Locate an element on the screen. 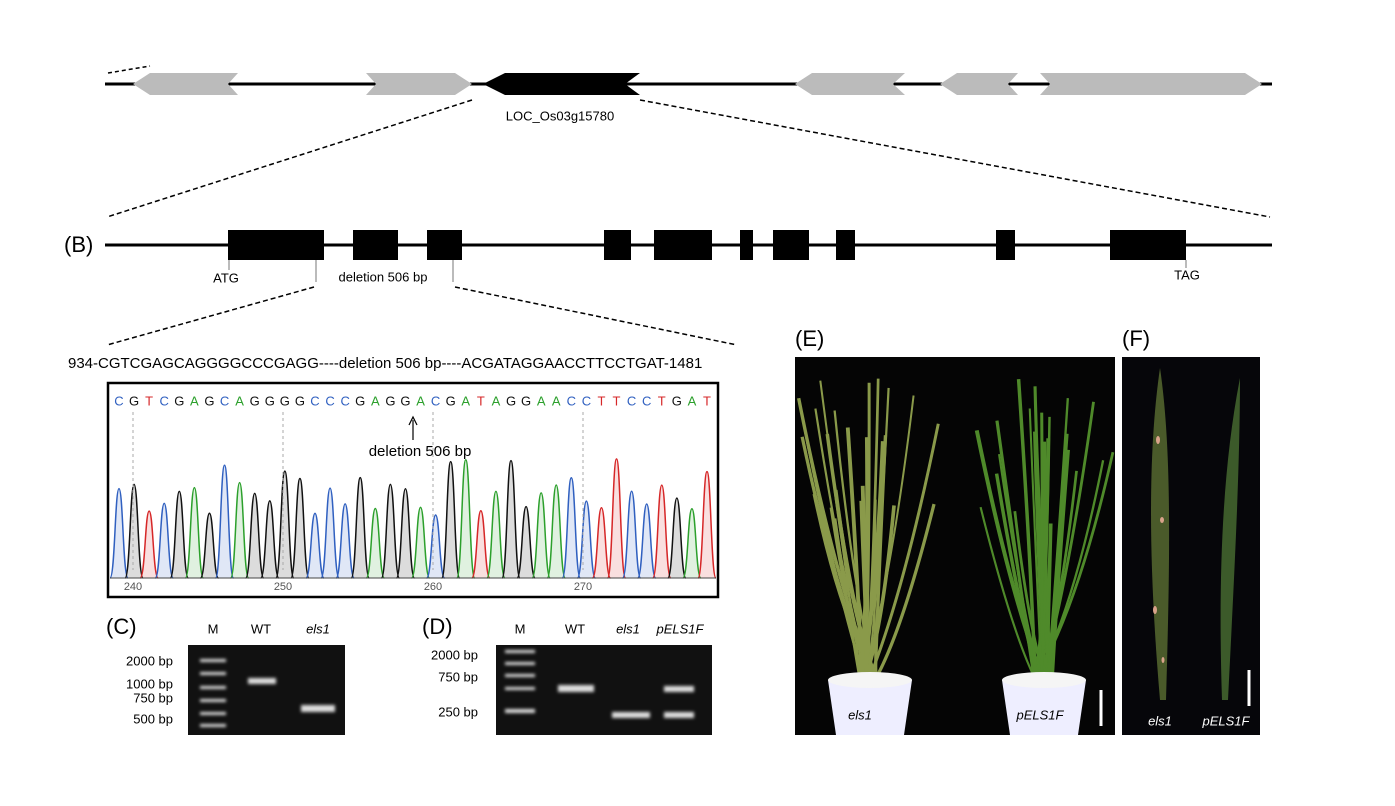 The image size is (1395, 806). plant-label: pELS1F is located at coordinates (1040, 714).